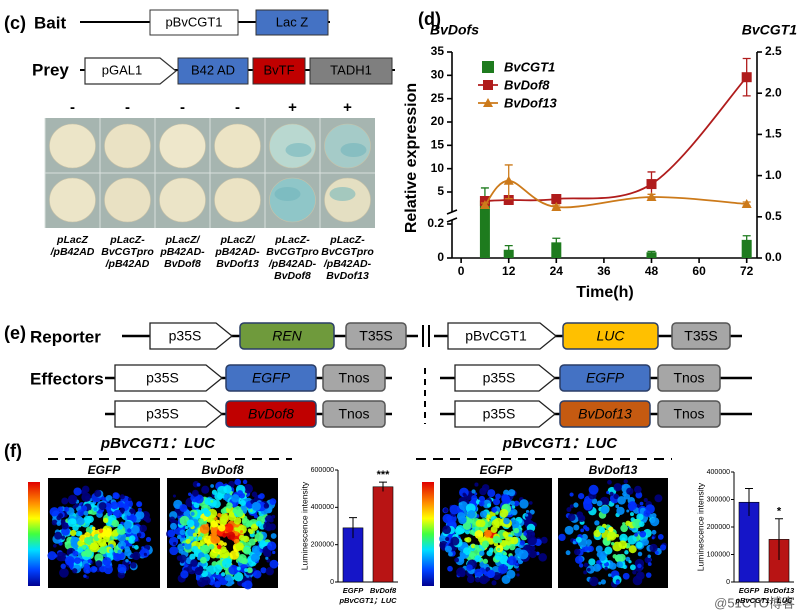 This screenshot has height=616, width=800. What do you see at coordinates (531, 102) in the screenshot?
I see `legend-label: BvDof13` at bounding box center [531, 102].